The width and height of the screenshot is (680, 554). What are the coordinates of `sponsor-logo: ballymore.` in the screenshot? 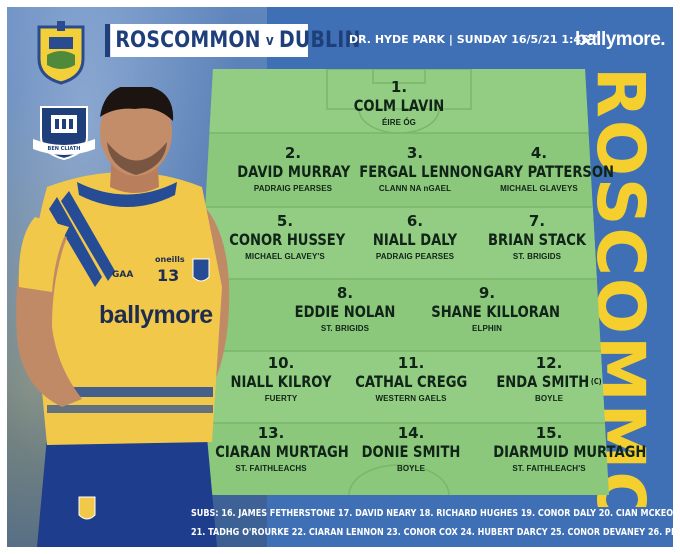 It's located at (620, 39).